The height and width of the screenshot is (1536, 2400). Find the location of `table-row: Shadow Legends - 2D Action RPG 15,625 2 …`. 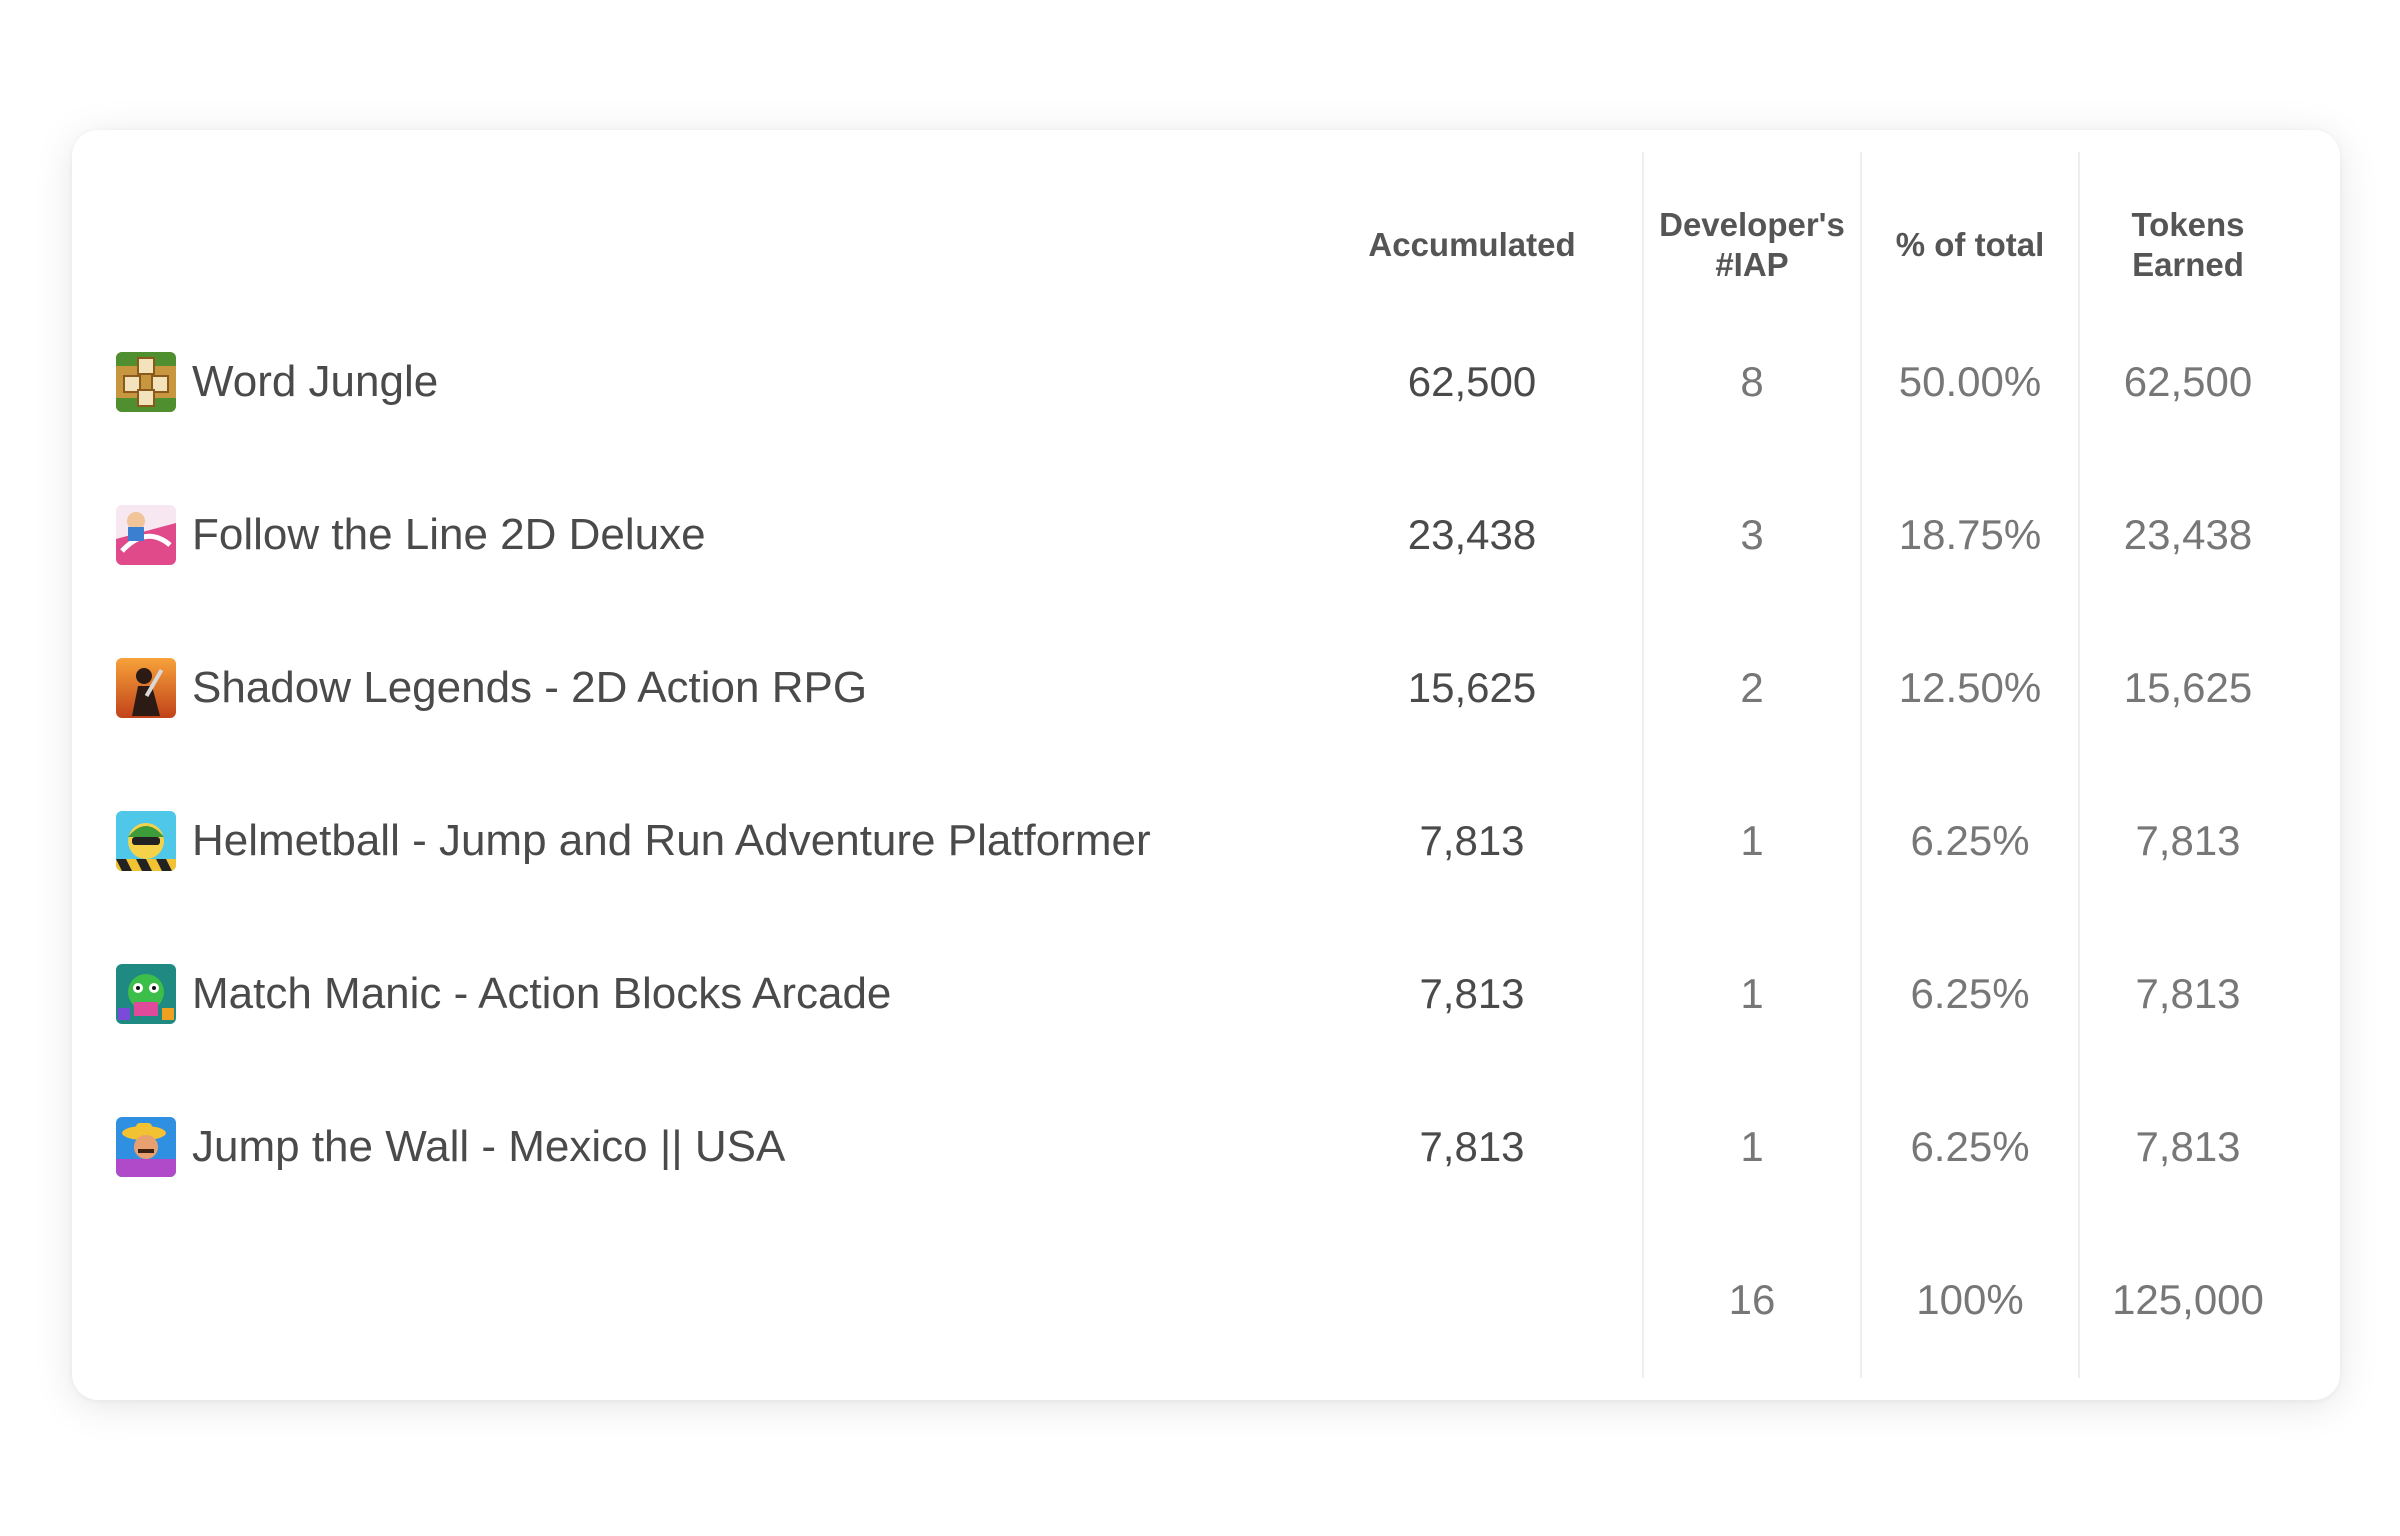

table-row: Shadow Legends - 2D Action RPG 15,625 2 … is located at coordinates (1206, 688).